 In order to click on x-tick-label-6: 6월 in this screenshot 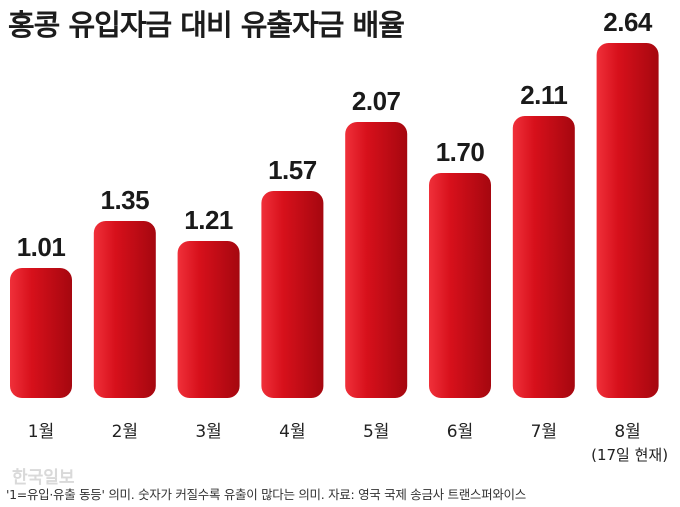, I will do `click(460, 432)`.